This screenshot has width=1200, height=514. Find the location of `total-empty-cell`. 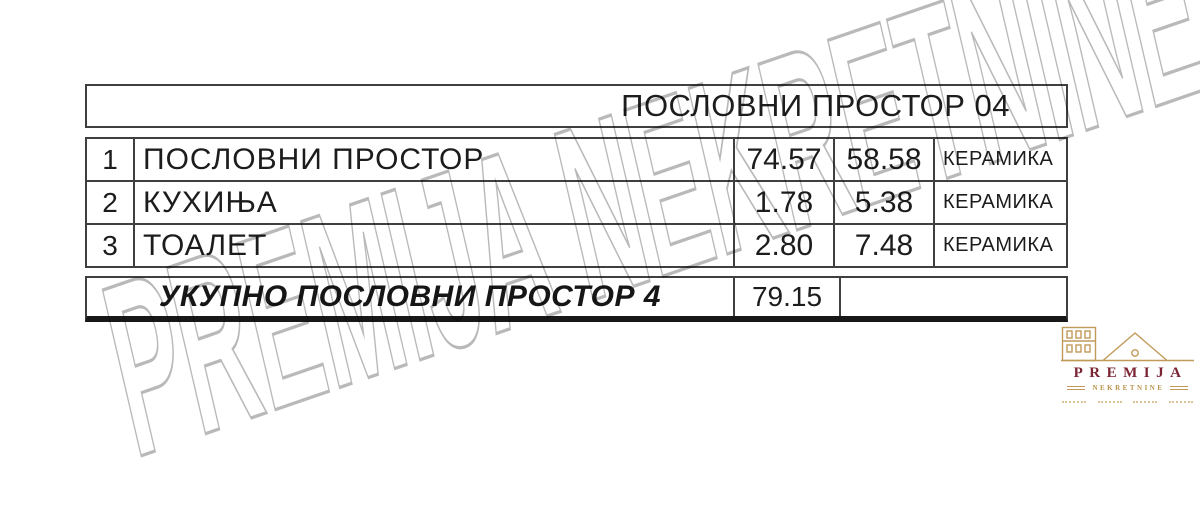

total-empty-cell is located at coordinates (953, 297).